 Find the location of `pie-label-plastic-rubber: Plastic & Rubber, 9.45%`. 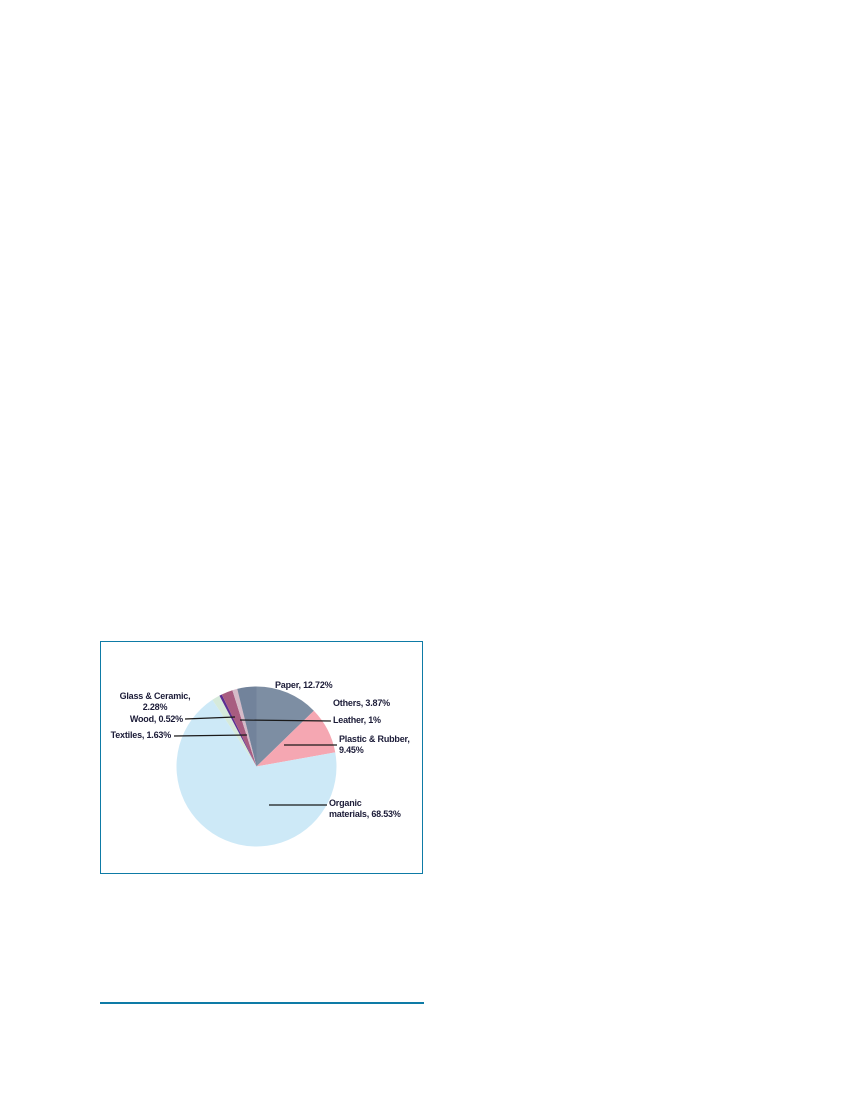

pie-label-plastic-rubber: Plastic & Rubber, 9.45% is located at coordinates (374, 744).